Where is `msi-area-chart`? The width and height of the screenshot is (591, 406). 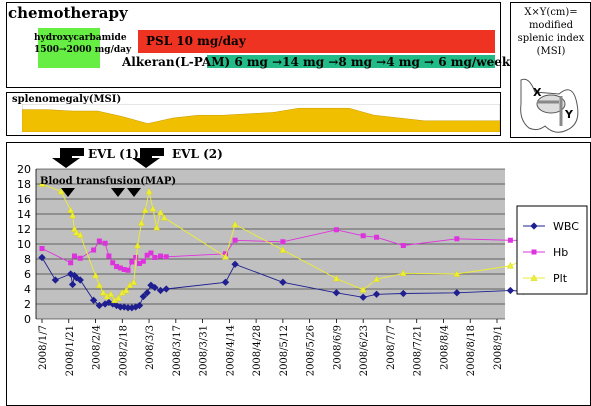
msi-area-chart is located at coordinates (261, 118).